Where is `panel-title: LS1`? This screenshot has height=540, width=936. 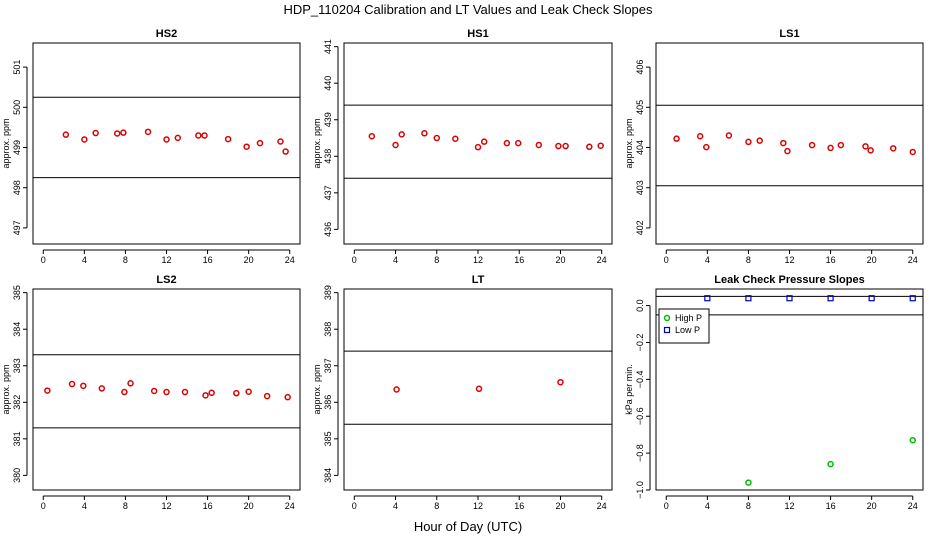 panel-title: LS1 is located at coordinates (789, 34).